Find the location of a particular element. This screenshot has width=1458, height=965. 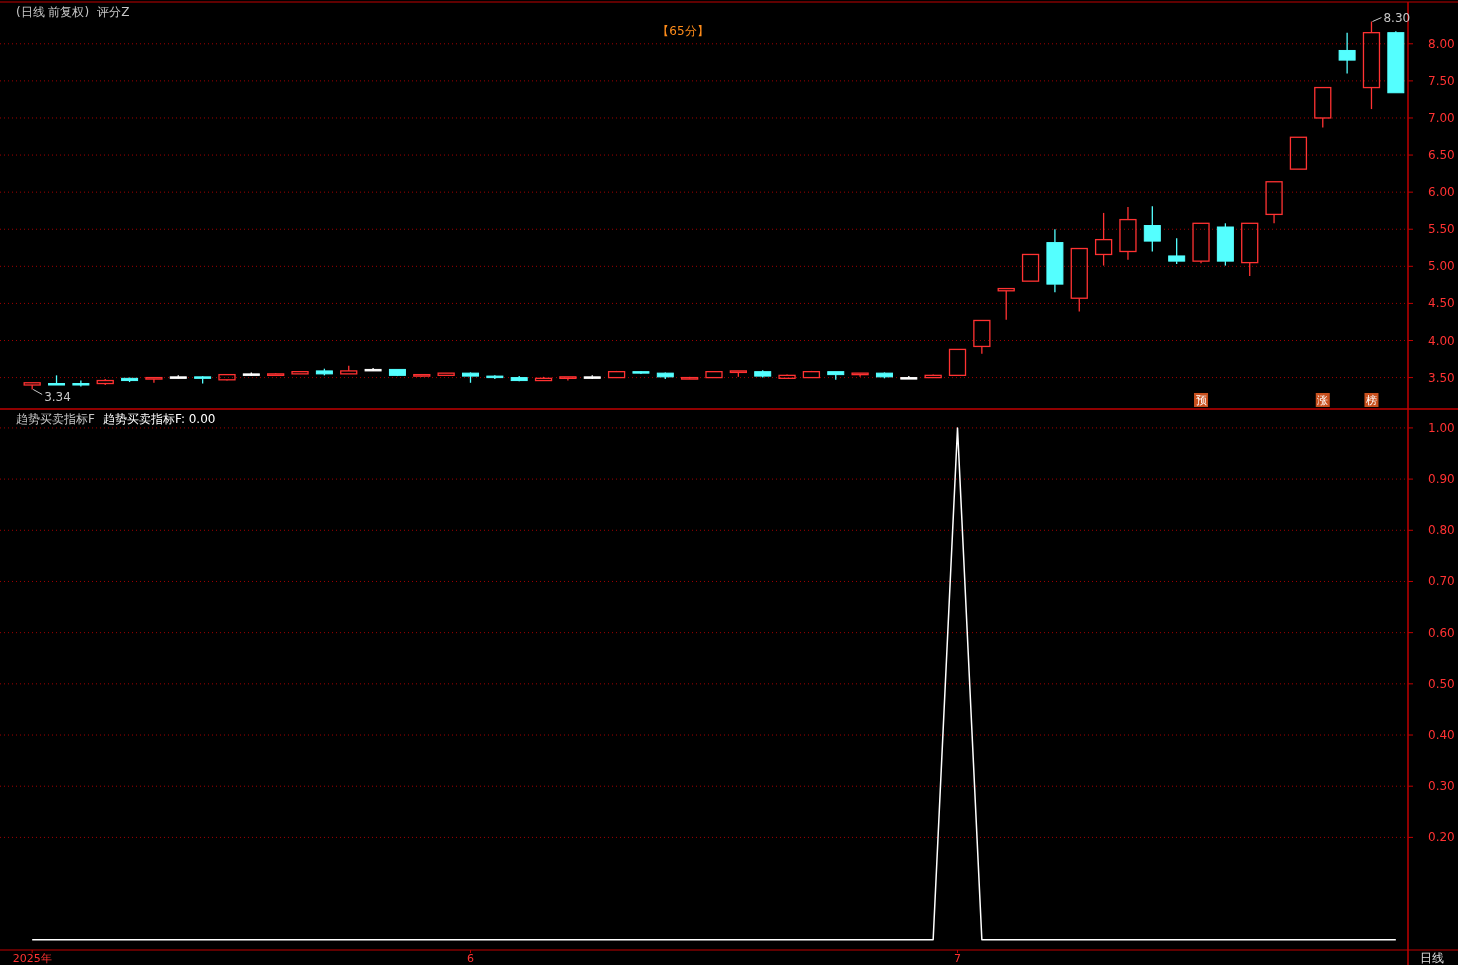

y-tick-label: 0.70 is located at coordinates (1441, 581).